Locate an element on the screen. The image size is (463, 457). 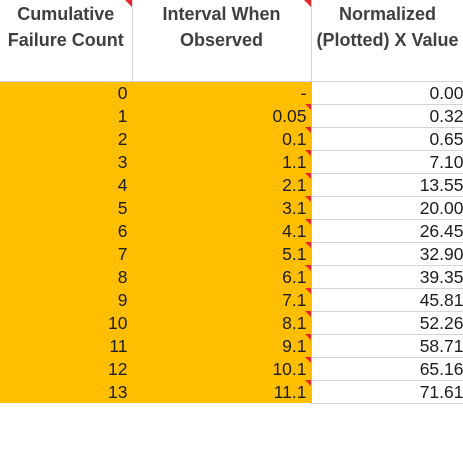
cell-value: 8.1 is located at coordinates (294, 322).